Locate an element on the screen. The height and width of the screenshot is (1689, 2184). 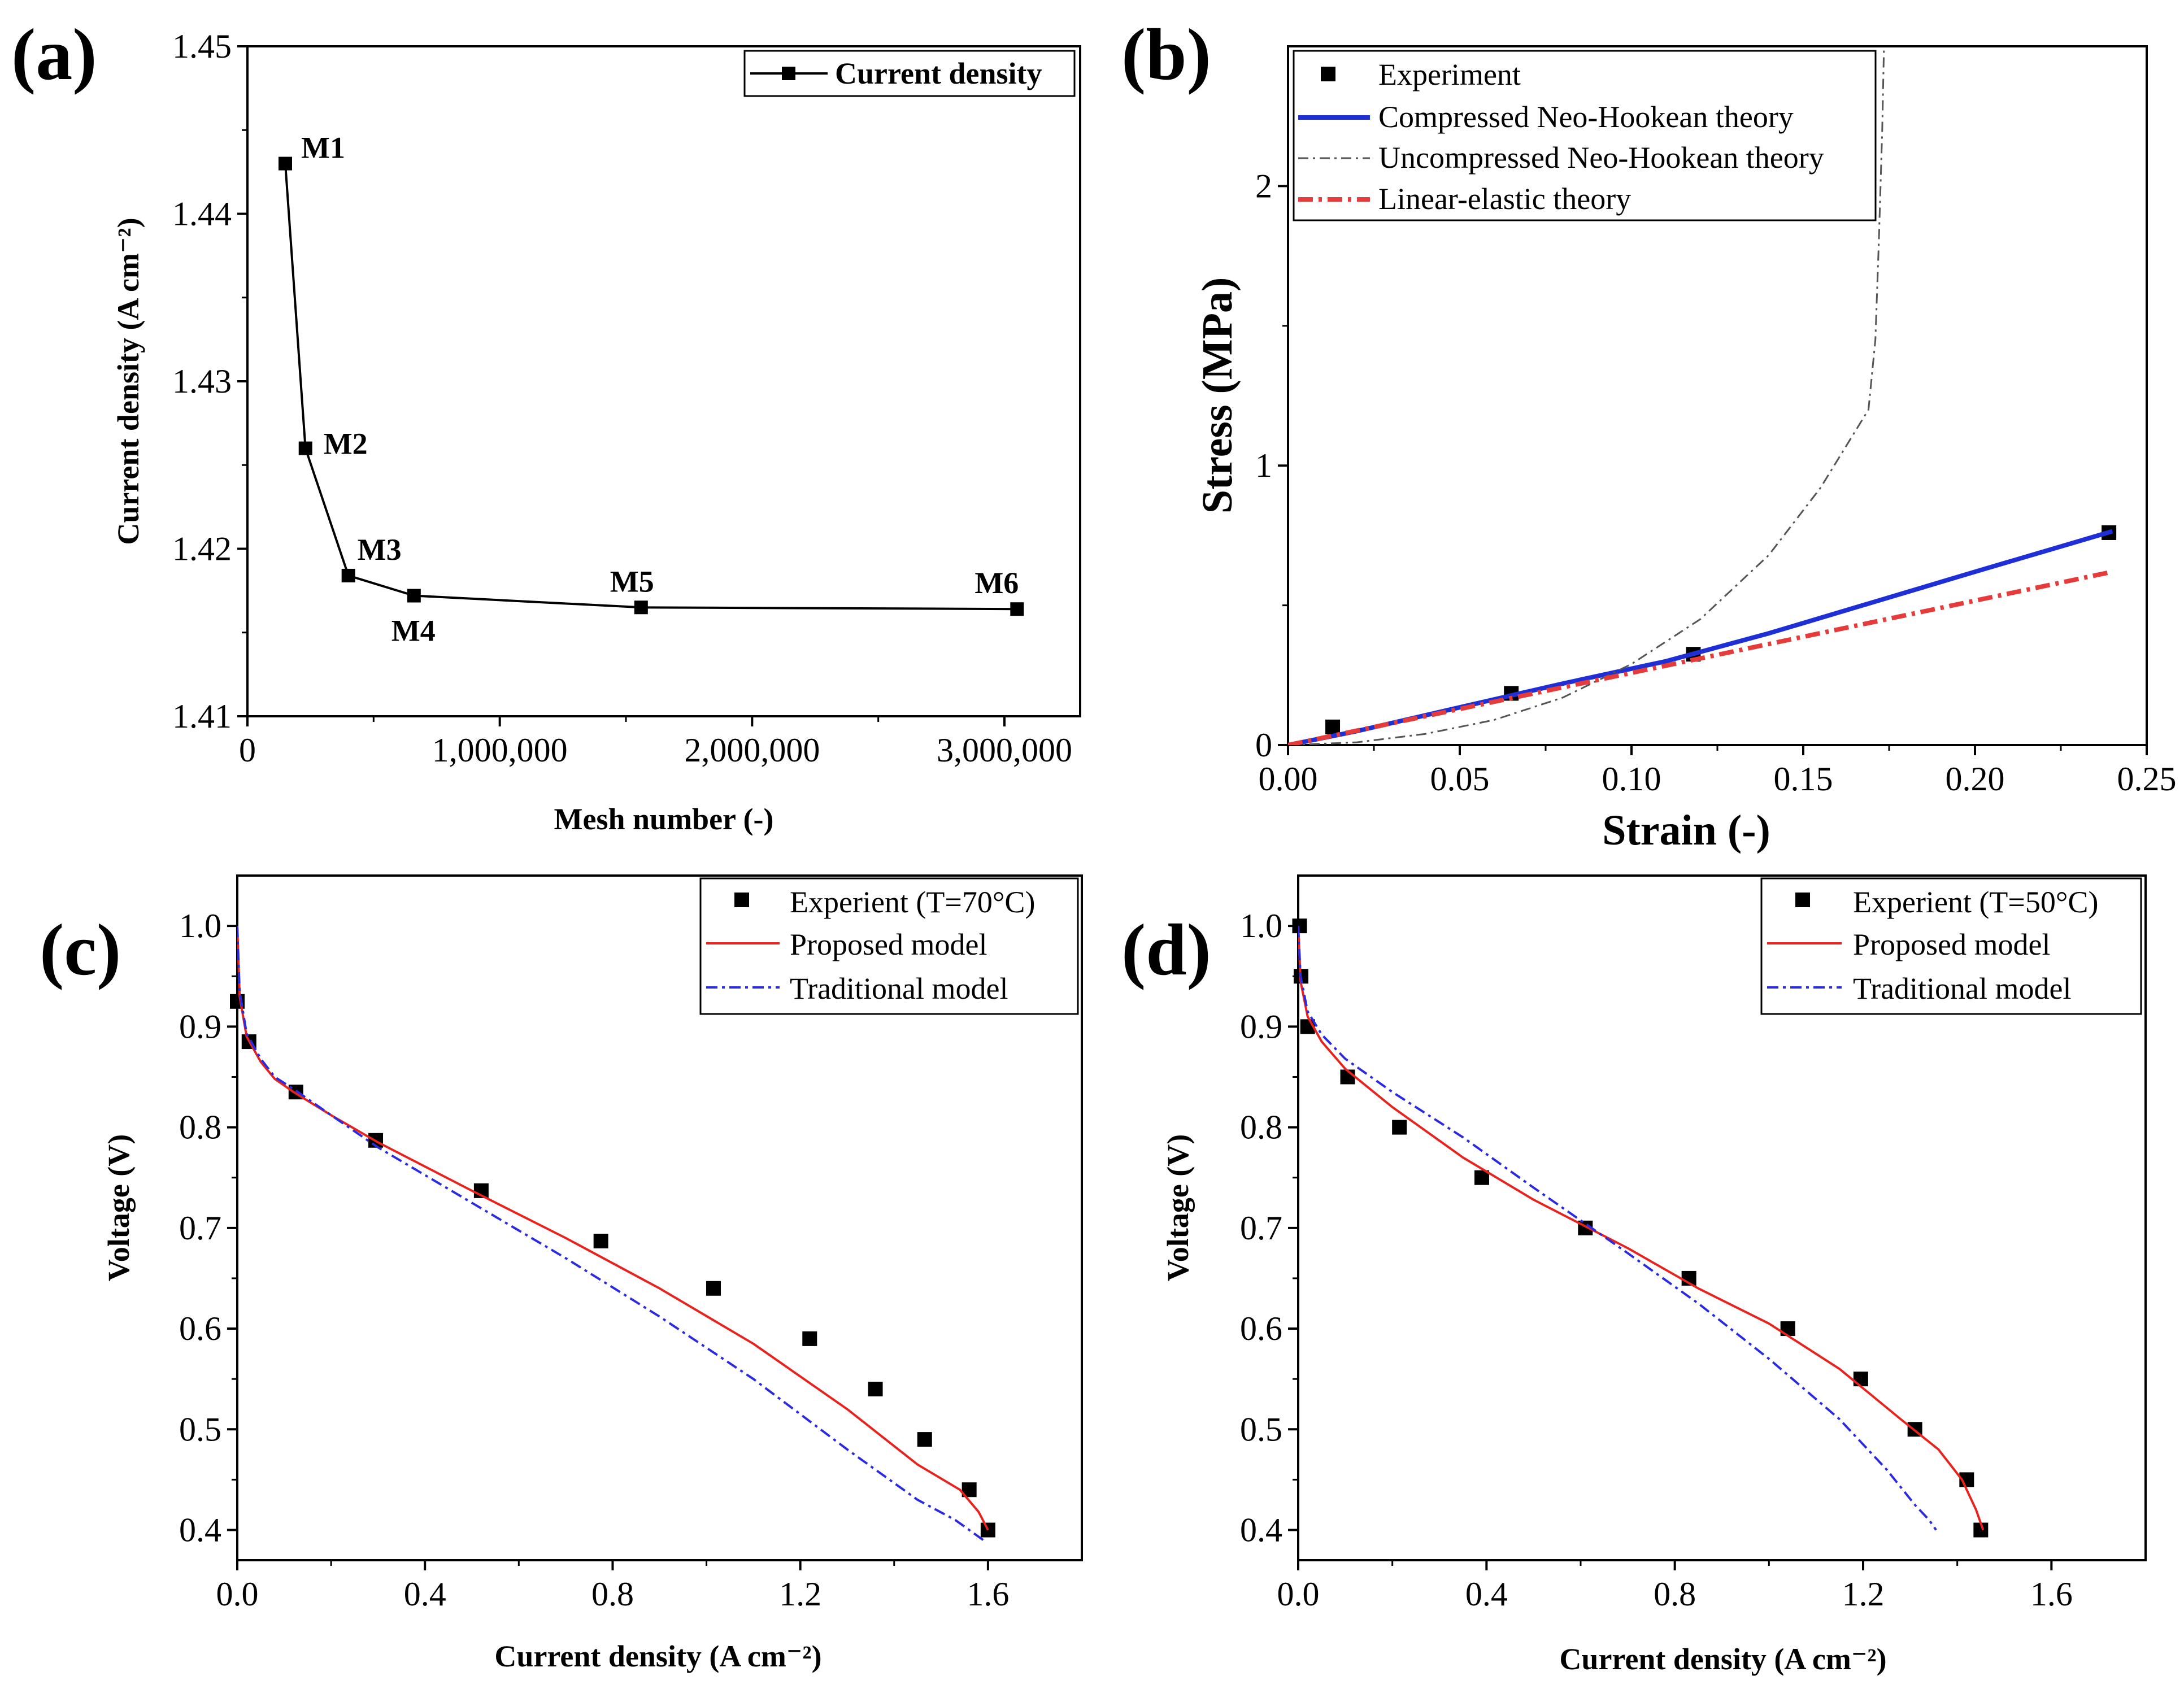
panel-d-y-tick-label: 0.9 is located at coordinates (1261, 1026).